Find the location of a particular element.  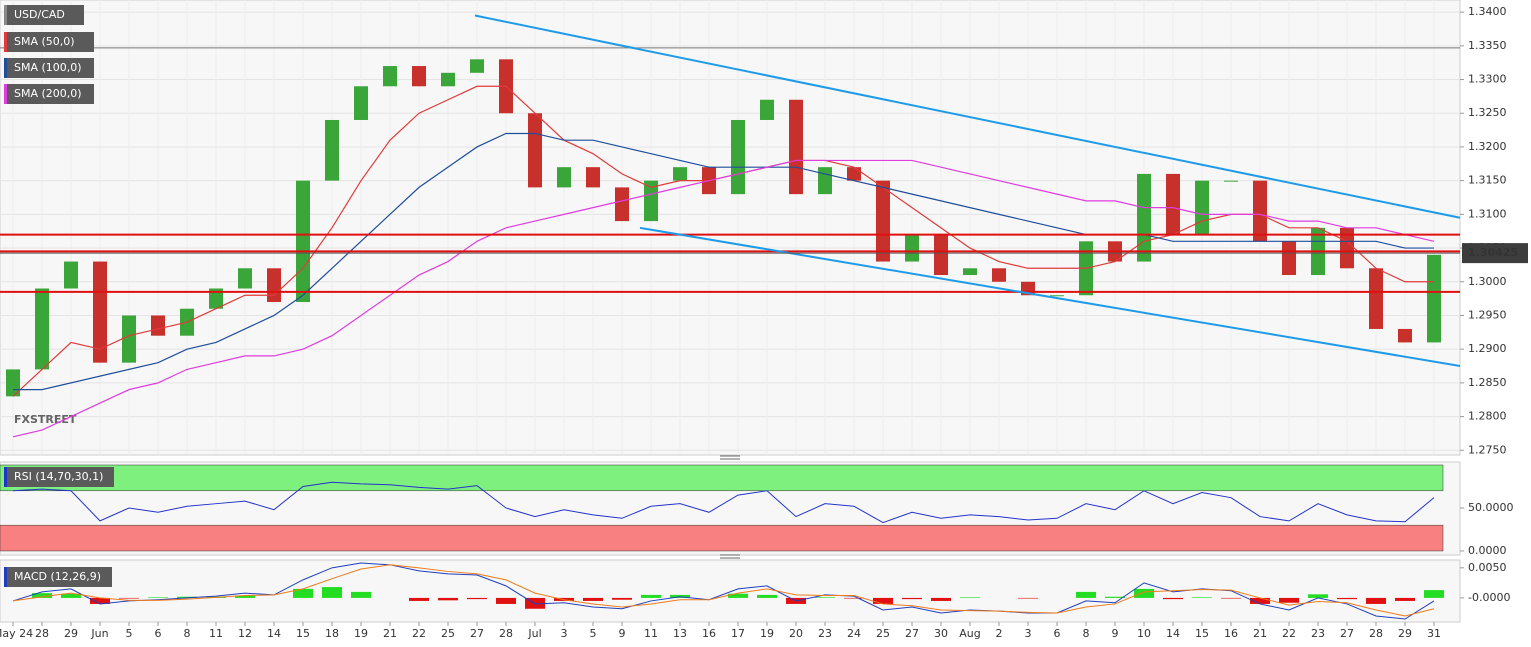

legend-label: SMA (200,0) is located at coordinates (48, 93).